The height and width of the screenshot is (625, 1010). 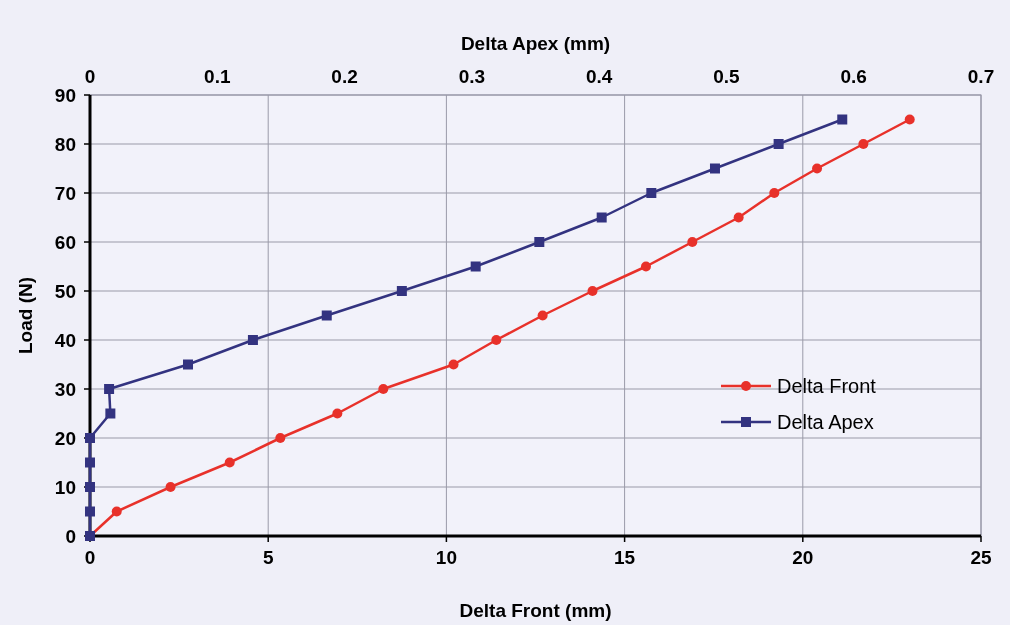 I want to click on legend-label: Delta Front, so click(x=827, y=386).